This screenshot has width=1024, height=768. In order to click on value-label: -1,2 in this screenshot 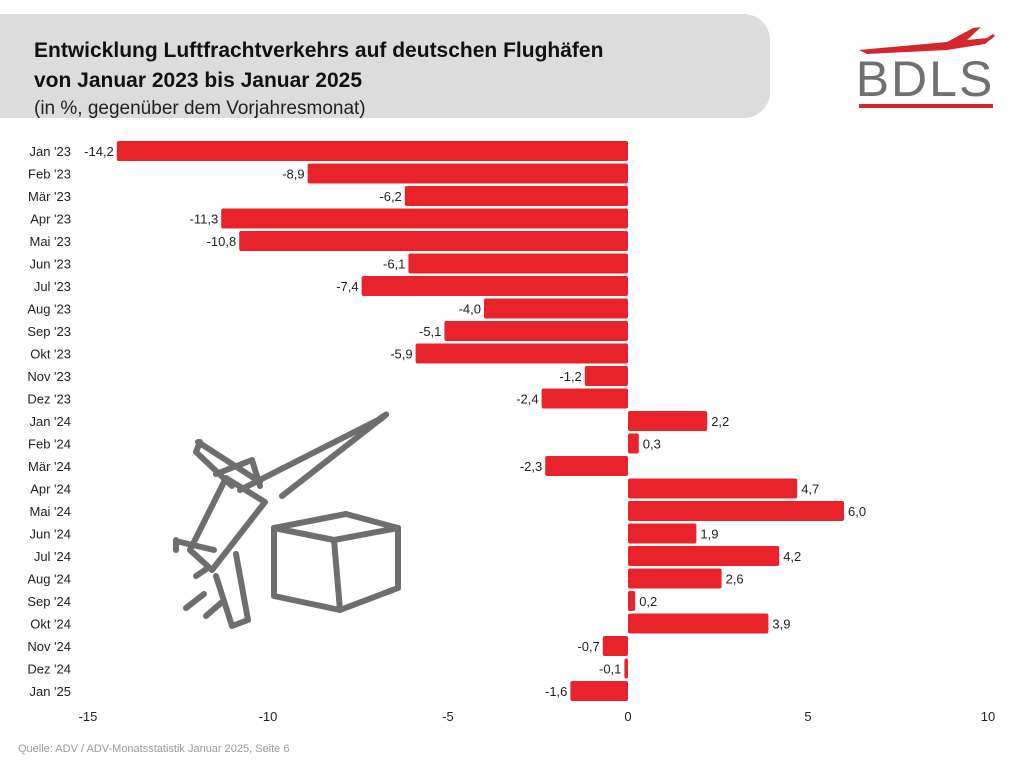, I will do `click(570, 376)`.